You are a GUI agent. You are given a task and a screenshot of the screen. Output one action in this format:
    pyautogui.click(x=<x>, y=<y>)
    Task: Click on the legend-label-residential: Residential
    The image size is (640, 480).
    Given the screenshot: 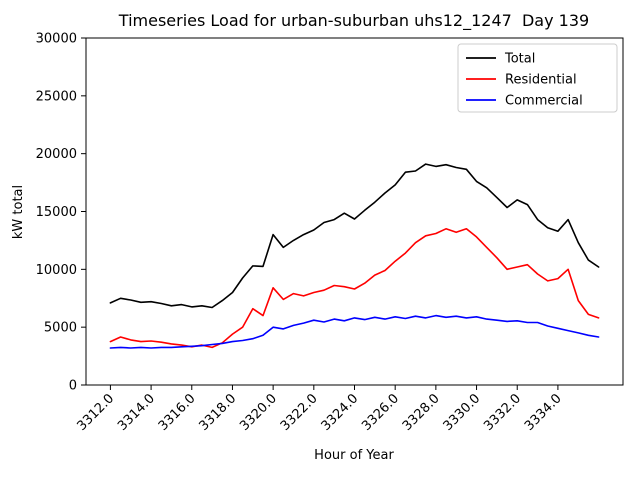 What is the action you would take?
    pyautogui.click(x=541, y=80)
    